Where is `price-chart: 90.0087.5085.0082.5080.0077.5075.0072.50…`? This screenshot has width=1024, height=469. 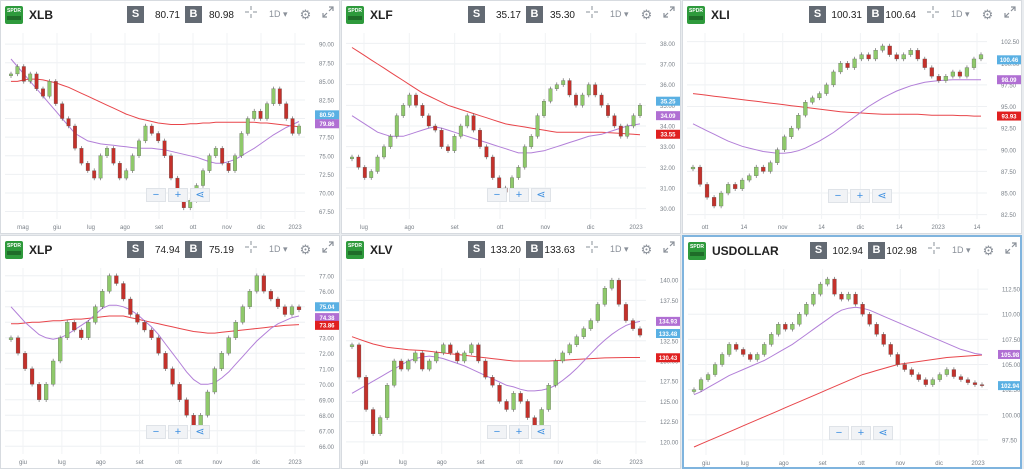
price-chart: 90.0087.5085.0082.5080.0077.5075.0072.50… is located at coordinates (170, 131).